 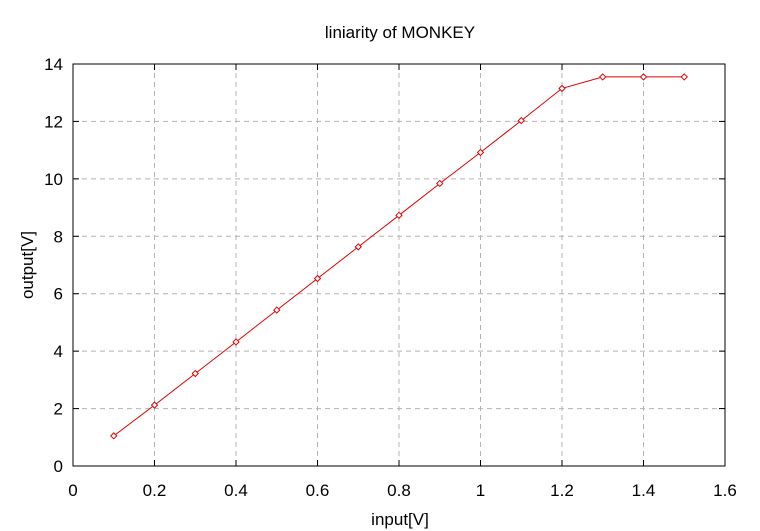 What do you see at coordinates (58, 294) in the screenshot?
I see `y-tick-label: 6` at bounding box center [58, 294].